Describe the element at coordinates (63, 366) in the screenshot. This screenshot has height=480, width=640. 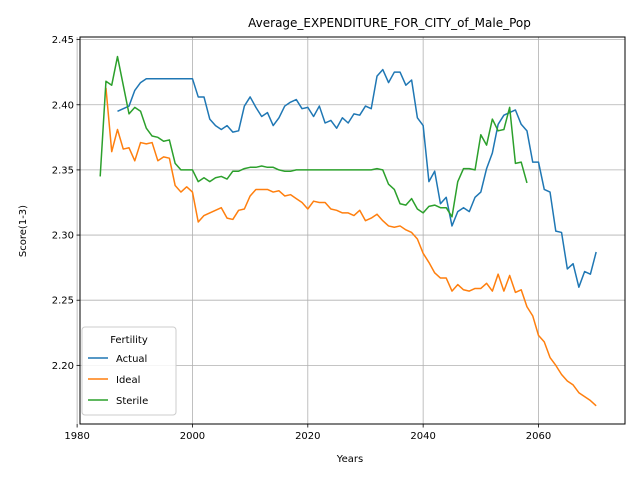
I see `y-tick-label: 2.20` at that location.